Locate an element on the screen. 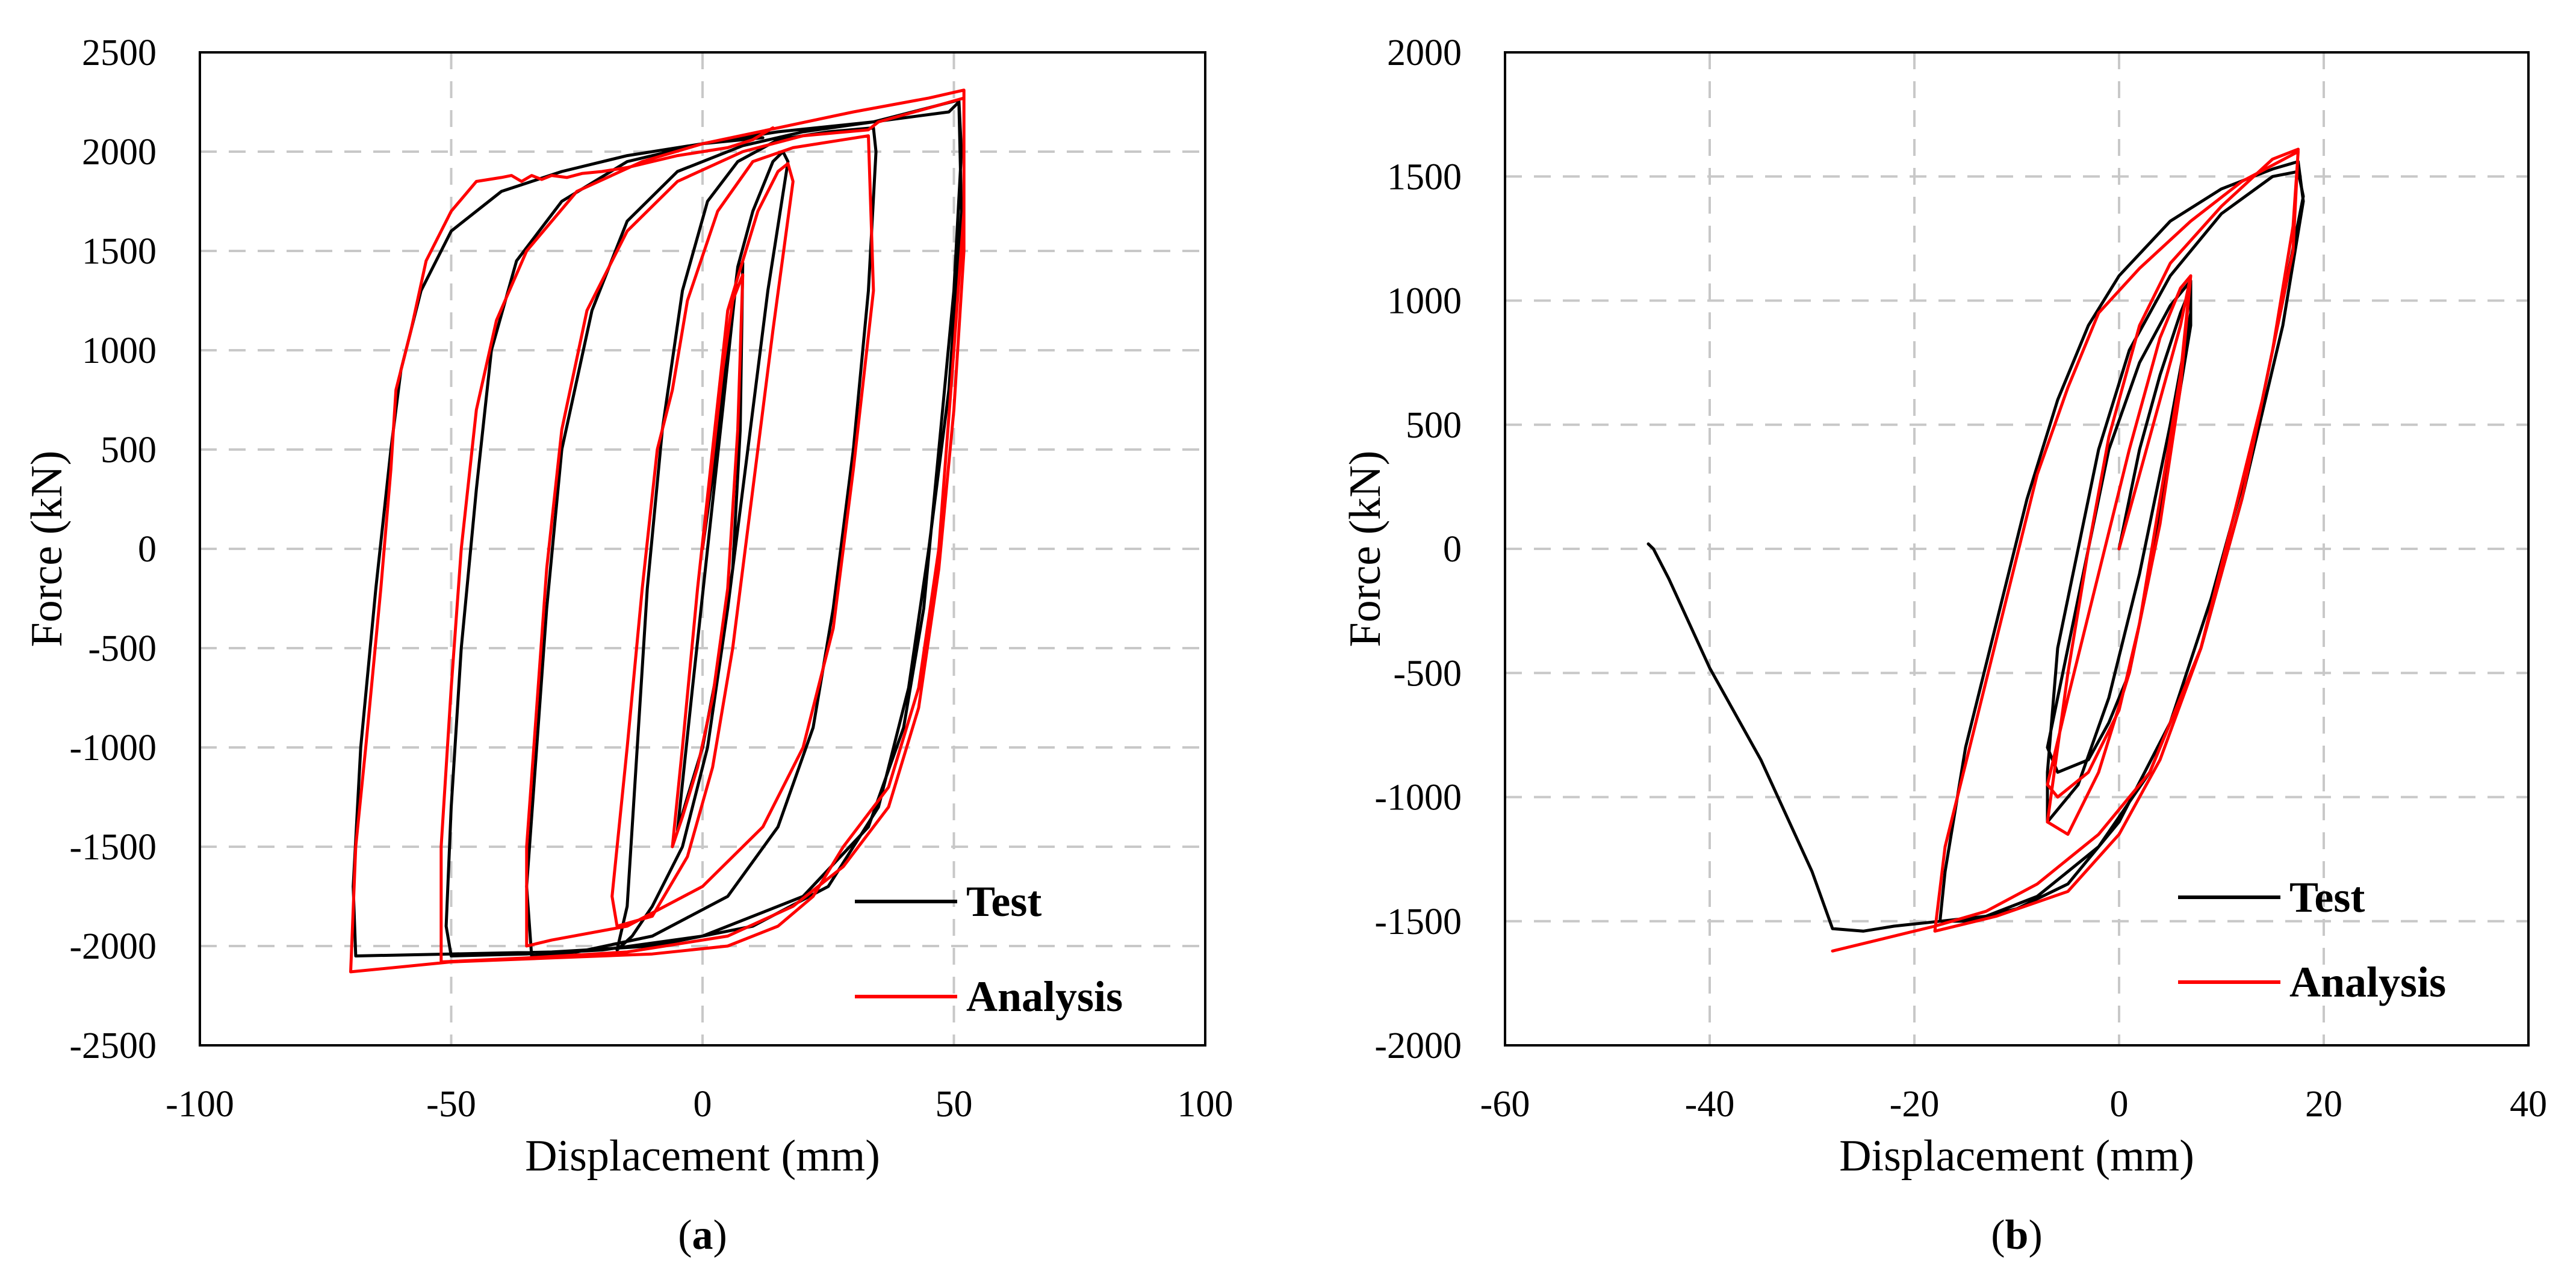 The image size is (2576, 1271). x-tick-label: 50 is located at coordinates (954, 1104).